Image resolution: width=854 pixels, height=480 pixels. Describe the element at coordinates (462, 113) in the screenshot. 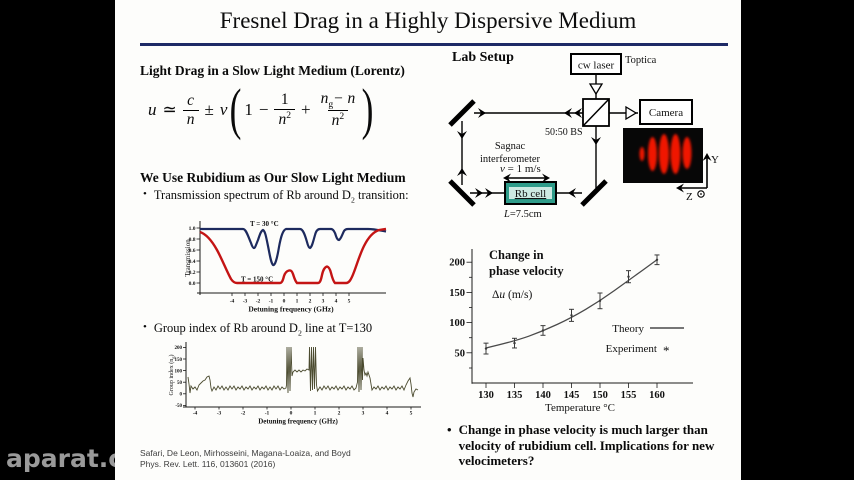

I see `mirror-top-left-icon` at that location.